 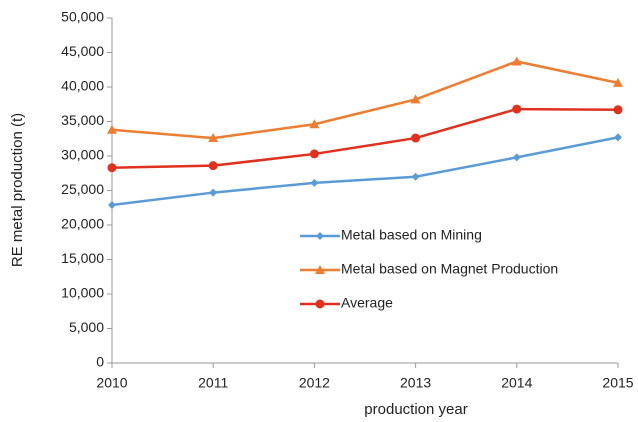 I want to click on x-tick-label: 2015, so click(x=617, y=383).